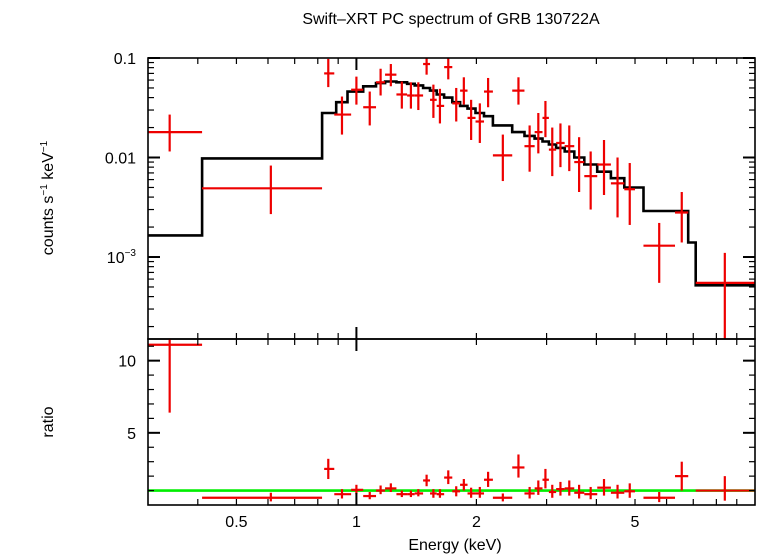 Image resolution: width=758 pixels, height=556 pixels. I want to click on x-tick-label: 5, so click(635, 522).